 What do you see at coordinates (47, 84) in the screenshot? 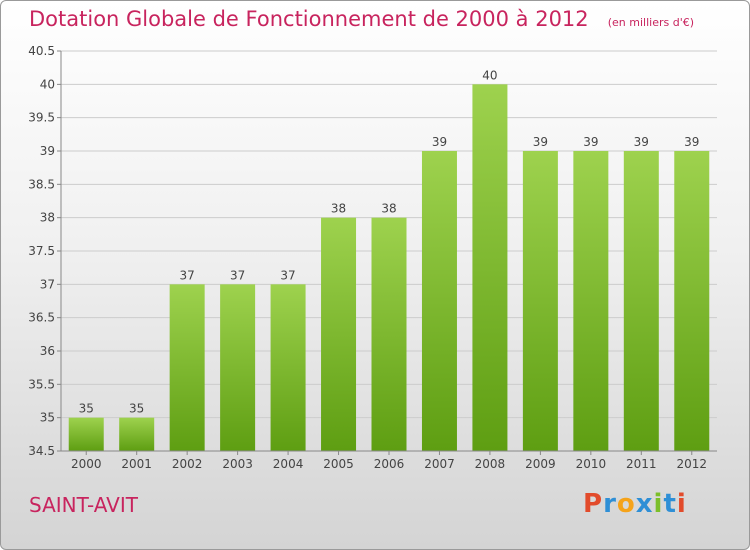
I see `y-tick-label: 40` at bounding box center [47, 84].